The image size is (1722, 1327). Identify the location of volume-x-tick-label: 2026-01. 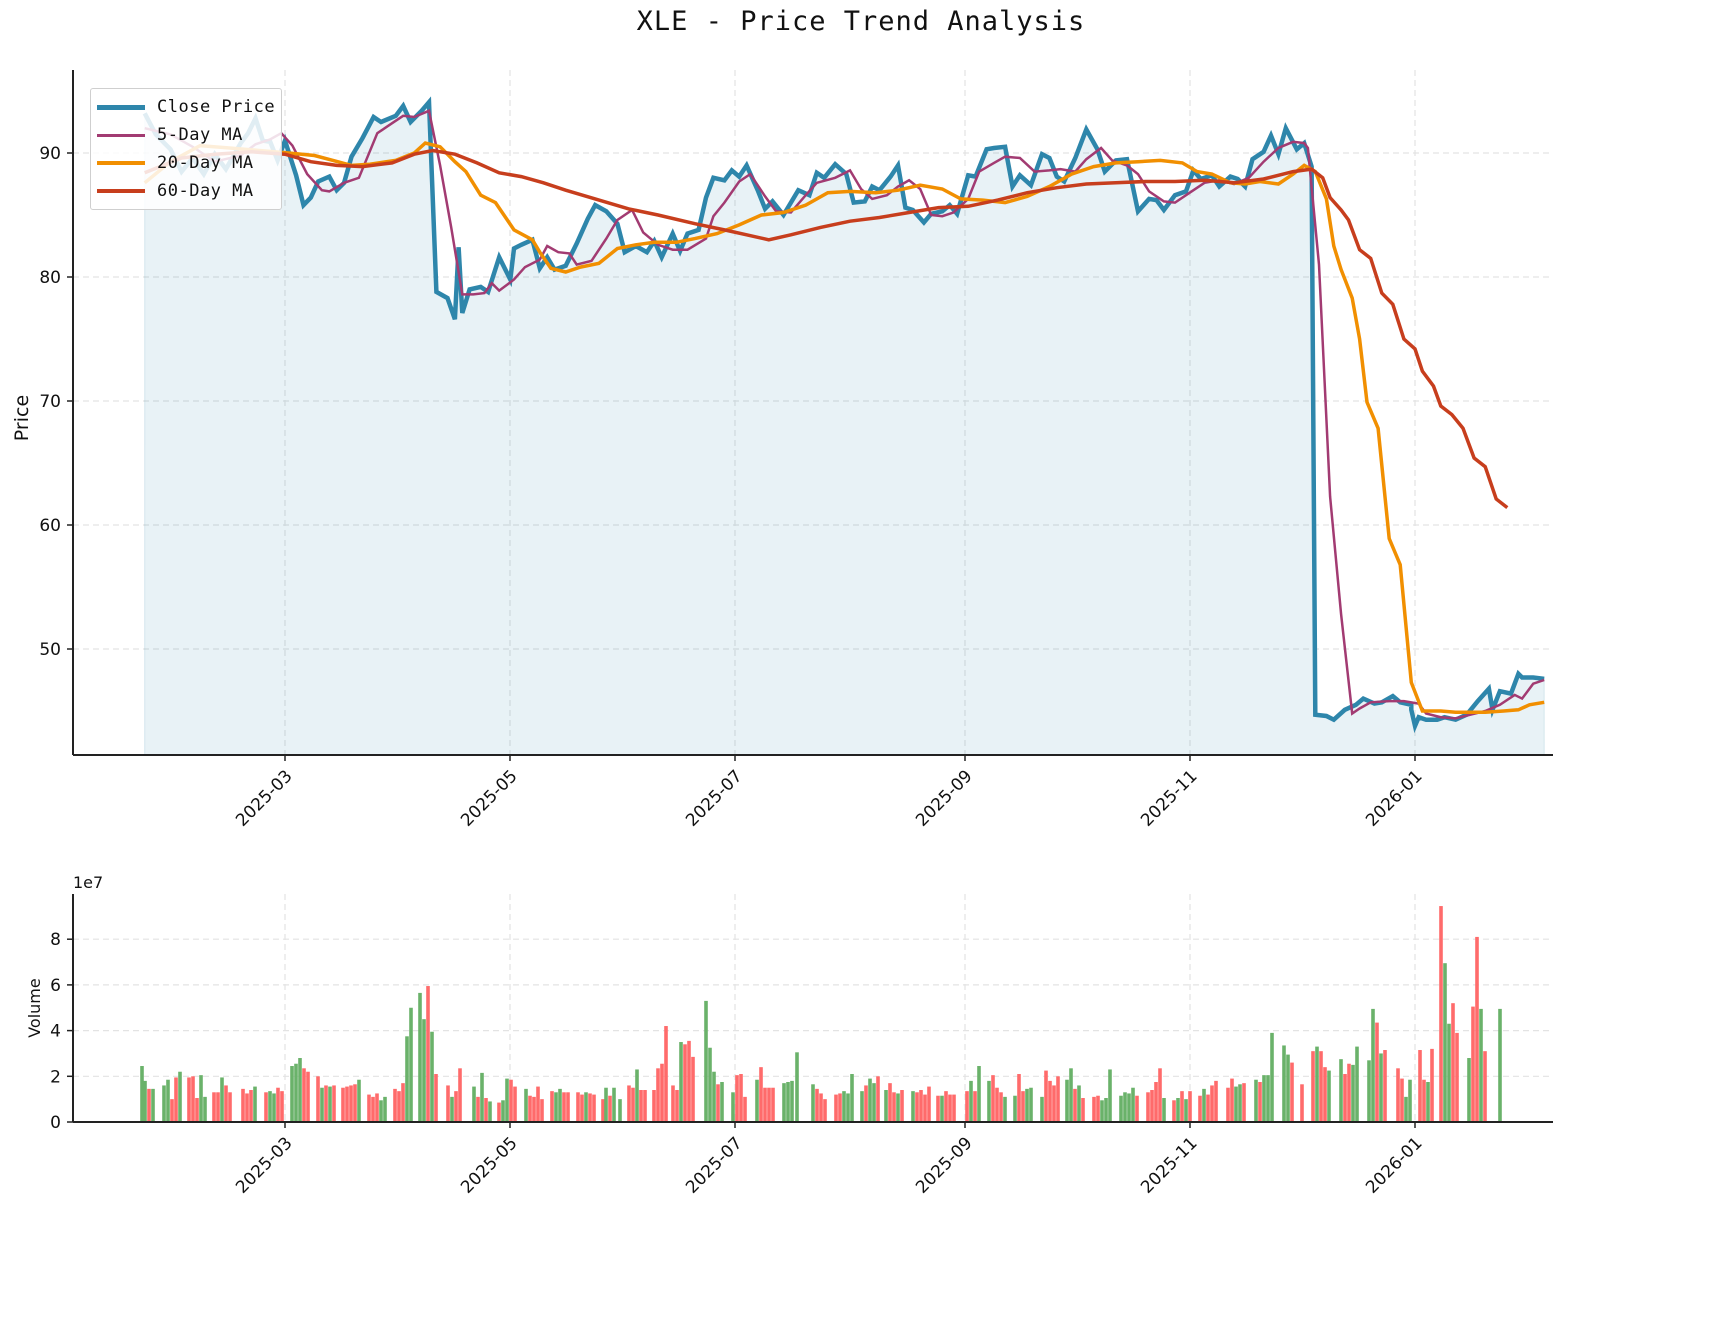
(1394, 1165).